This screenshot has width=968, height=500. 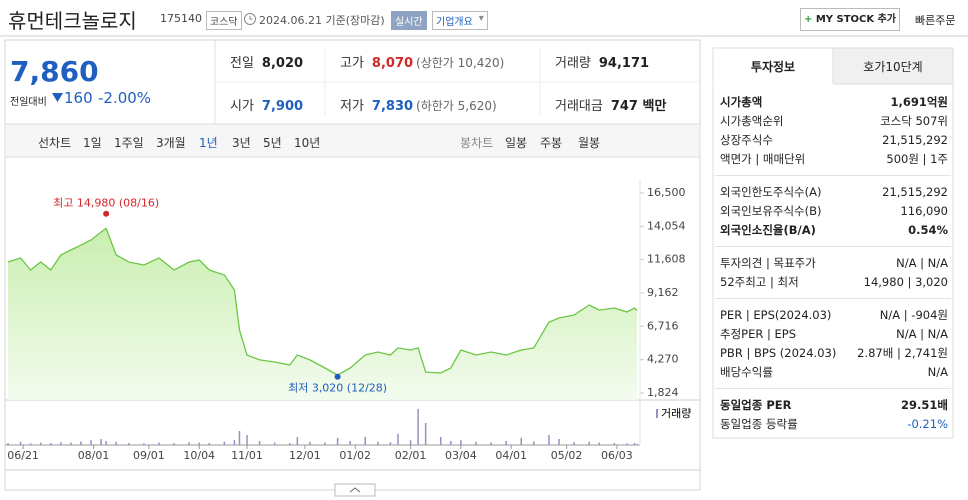 What do you see at coordinates (422, 61) in the screenshot?
I see `summary-item: 고가 8,070 (상한가 10,420)` at bounding box center [422, 61].